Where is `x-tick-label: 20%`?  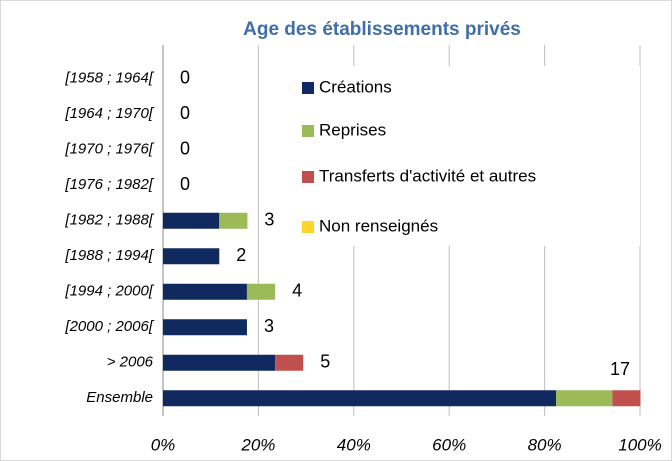 x-tick-label: 20% is located at coordinates (257, 444).